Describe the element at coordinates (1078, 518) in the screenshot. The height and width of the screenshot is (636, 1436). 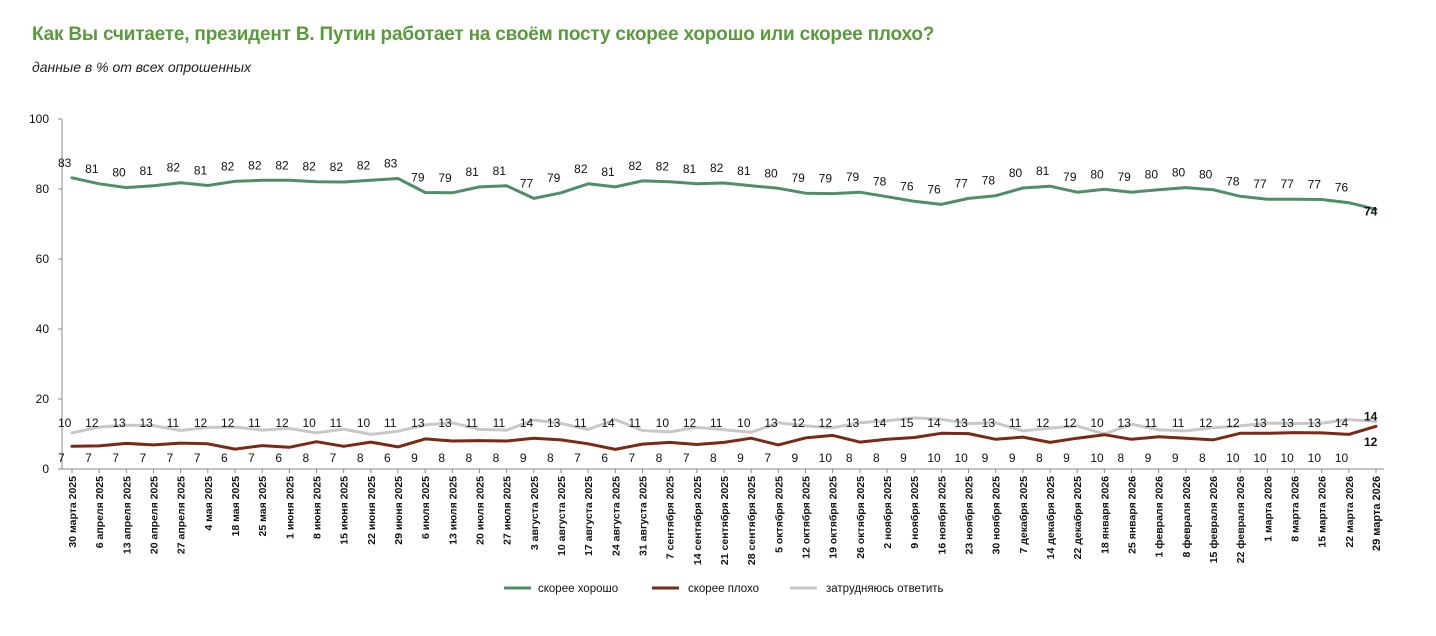
I see `x-tick-label: 22 декабря 2025` at that location.